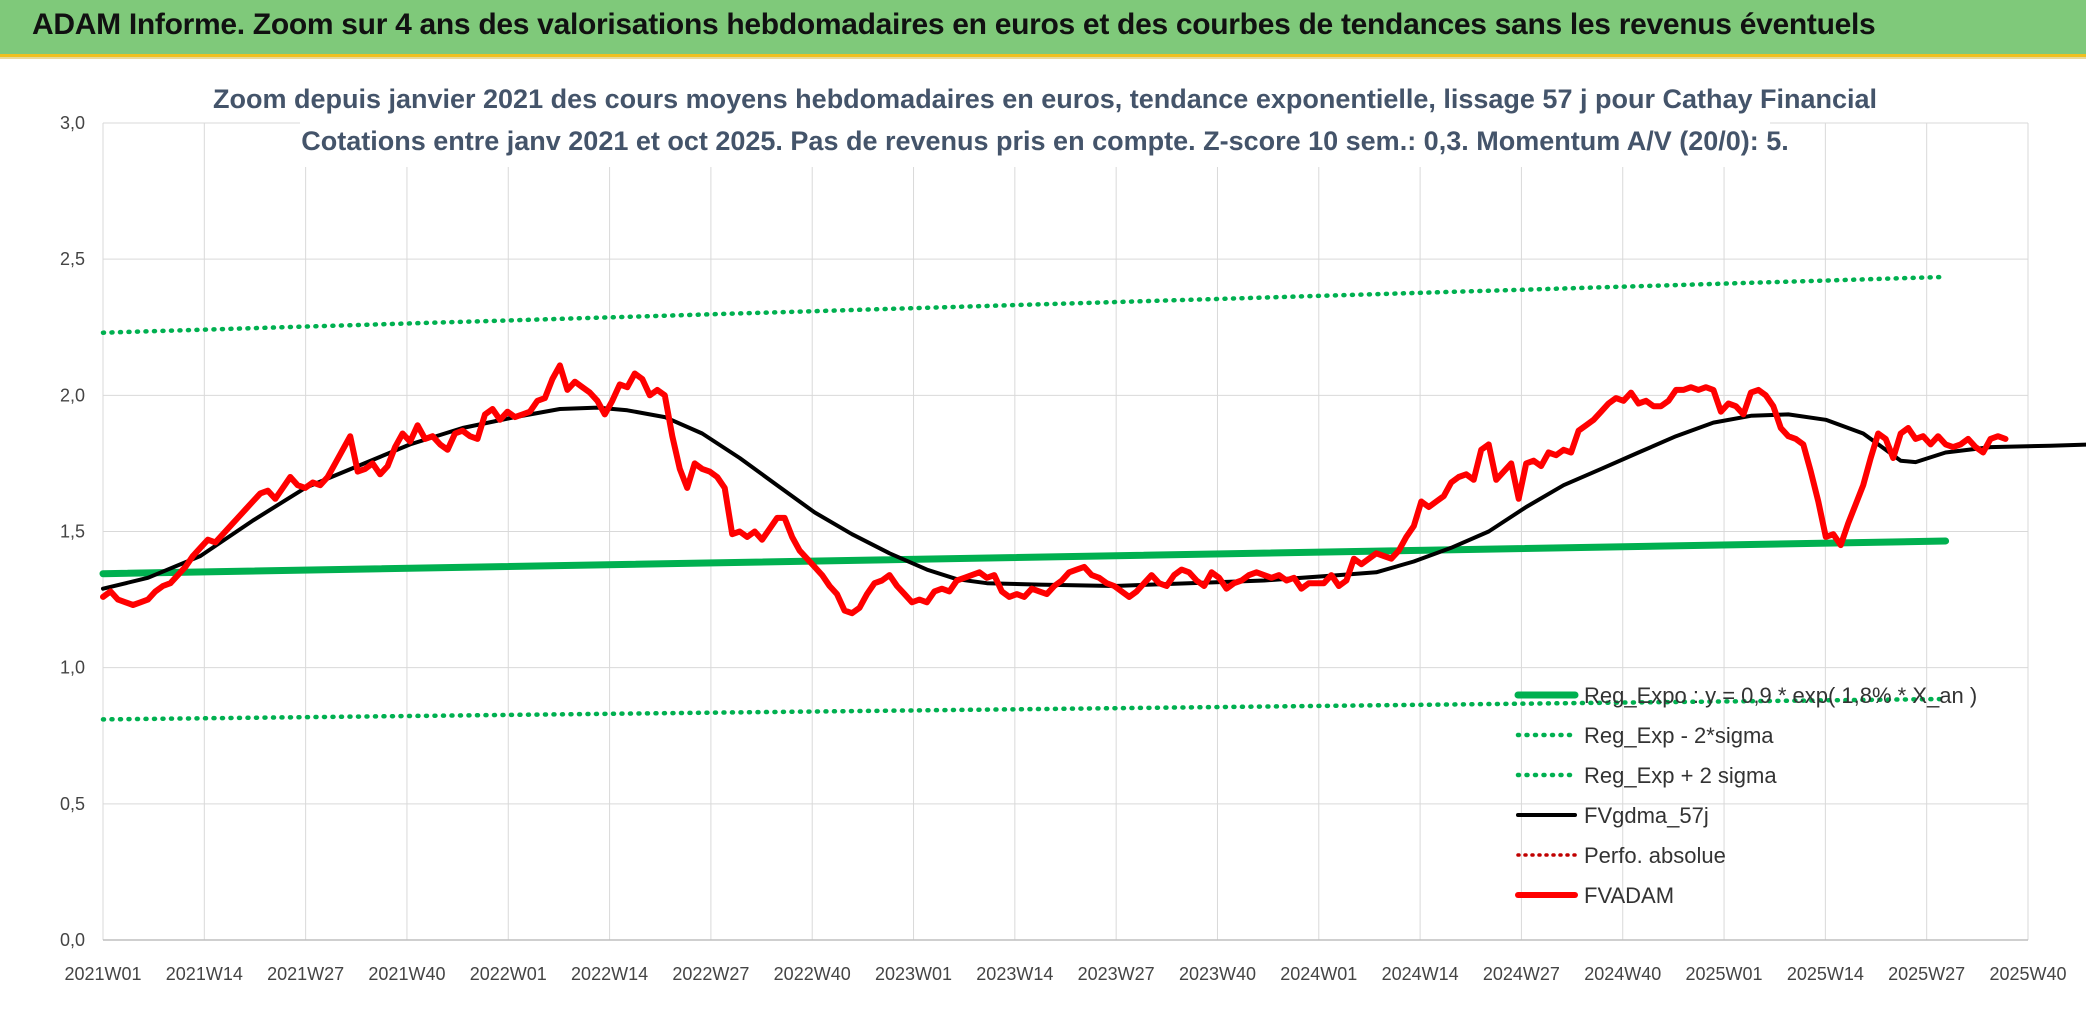 The width and height of the screenshot is (2086, 1031). I want to click on x-tick-label: 2023W27, so click(1116, 974).